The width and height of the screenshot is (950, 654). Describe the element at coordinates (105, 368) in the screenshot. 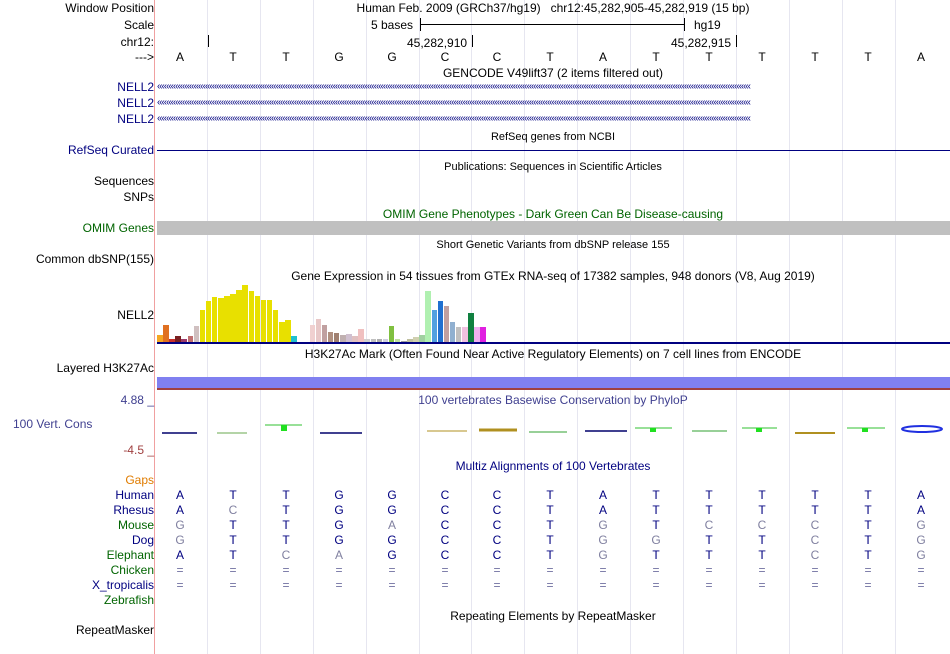

I see `h3k27ac-track-label: Layered H3K27Ac` at that location.